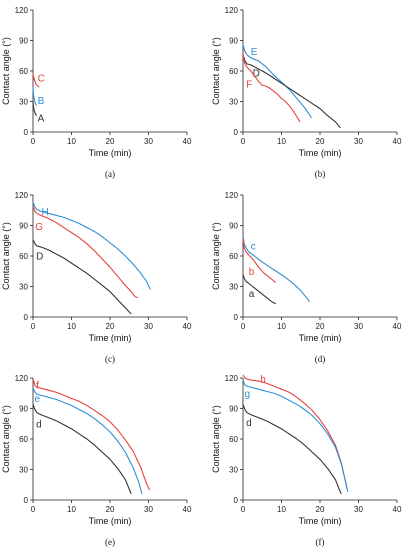  What do you see at coordinates (320, 359) in the screenshot?
I see `panel-caption: (d)` at bounding box center [320, 359].